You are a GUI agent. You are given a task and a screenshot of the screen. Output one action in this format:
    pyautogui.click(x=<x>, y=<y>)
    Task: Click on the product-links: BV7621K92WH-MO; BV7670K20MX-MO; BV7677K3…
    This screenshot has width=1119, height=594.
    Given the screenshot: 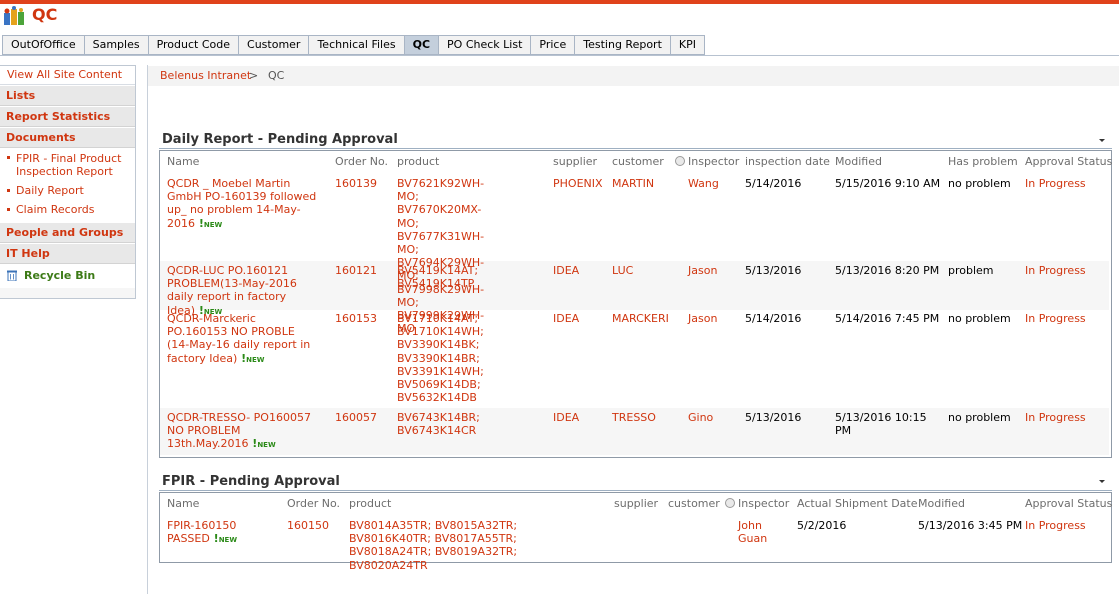 What is the action you would take?
    pyautogui.click(x=449, y=256)
    